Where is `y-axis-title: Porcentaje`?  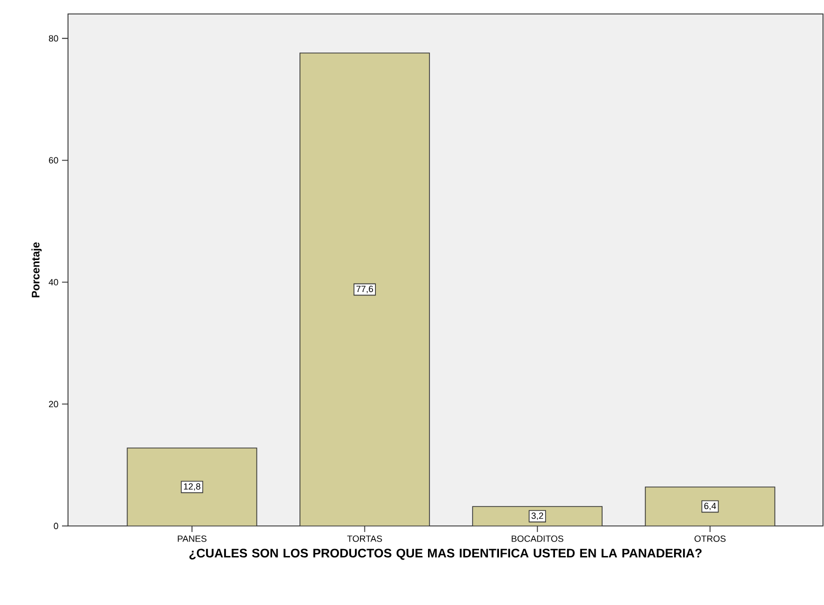 y-axis-title: Porcentaje is located at coordinates (36, 270).